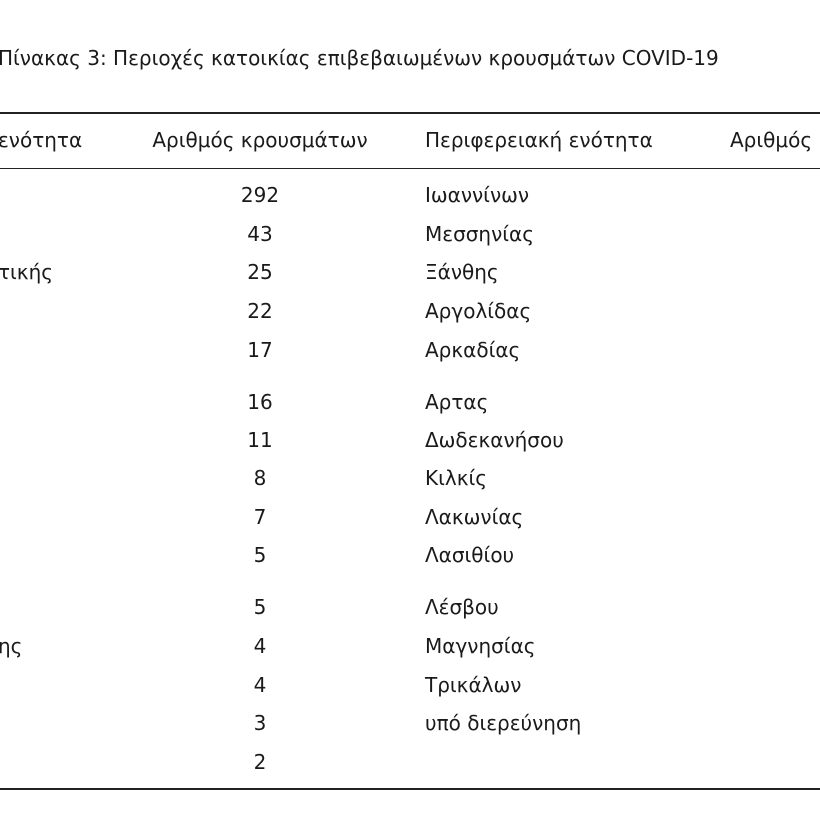 The height and width of the screenshot is (820, 820). Describe the element at coordinates (260, 234) in the screenshot. I see `count-cell: 43` at that location.